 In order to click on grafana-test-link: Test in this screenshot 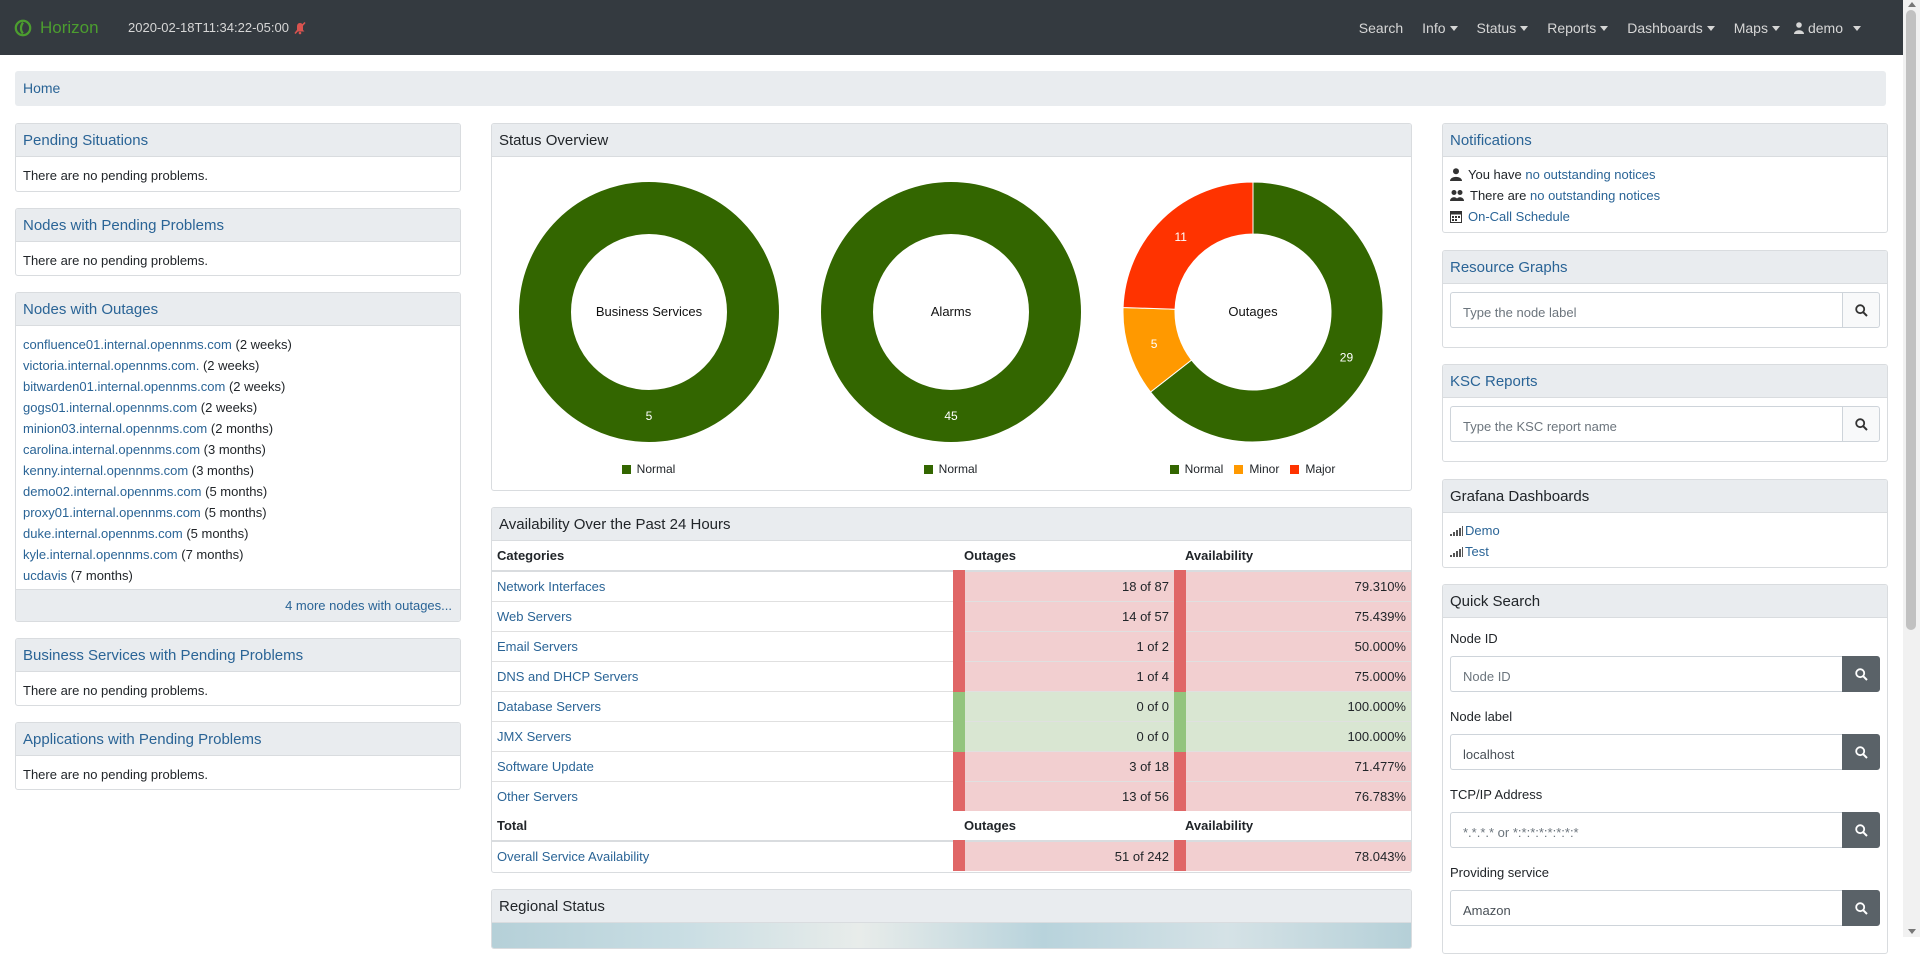, I will do `click(1477, 551)`.